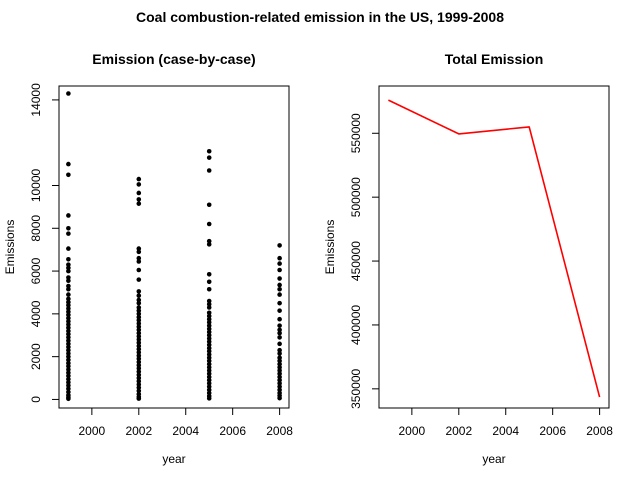 This screenshot has width=640, height=480. I want to click on scatter-y-tick-label: 2000, so click(36, 356).